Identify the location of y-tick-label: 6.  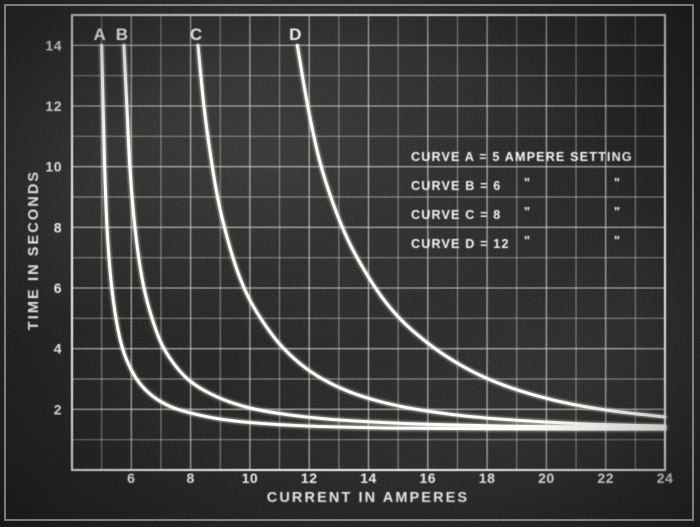
(58, 288).